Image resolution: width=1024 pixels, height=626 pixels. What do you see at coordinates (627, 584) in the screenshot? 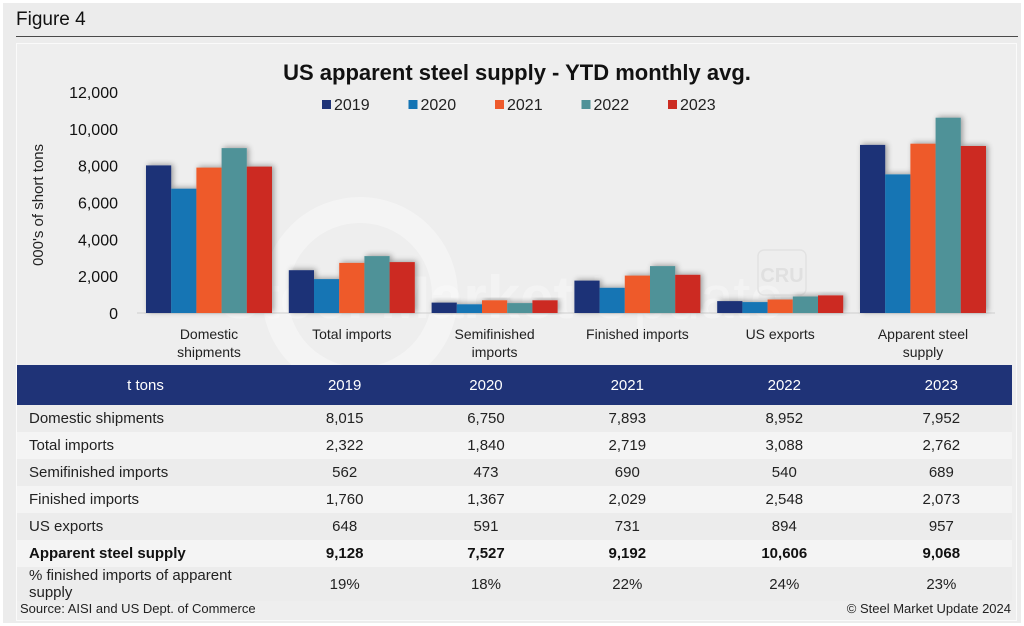
I see `cell-value: 22%` at bounding box center [627, 584].